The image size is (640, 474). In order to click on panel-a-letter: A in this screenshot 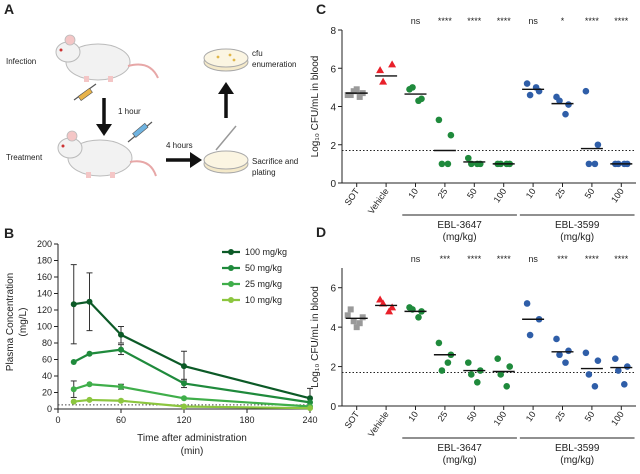, I will do `click(9, 9)`.